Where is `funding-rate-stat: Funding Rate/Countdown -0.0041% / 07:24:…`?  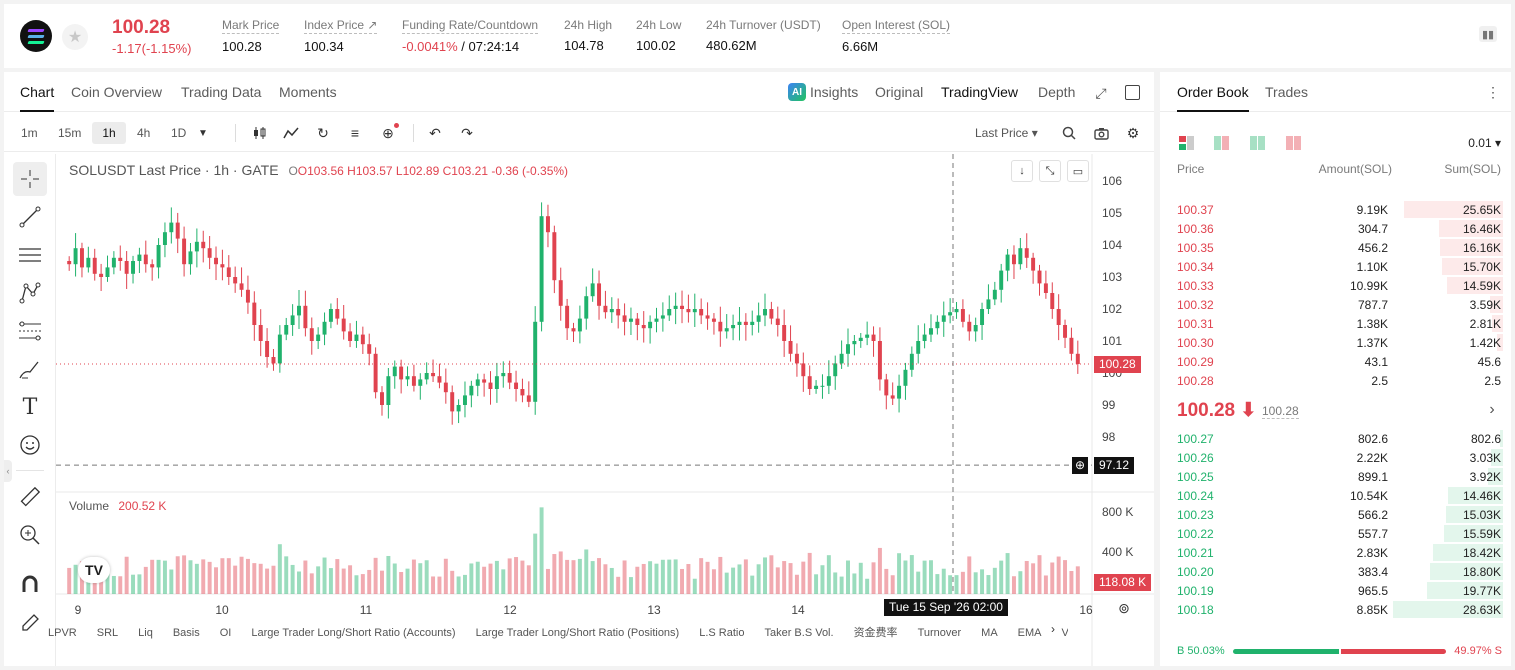
funding-rate-stat: Funding Rate/Countdown -0.0041% / 07:24:… is located at coordinates (470, 36).